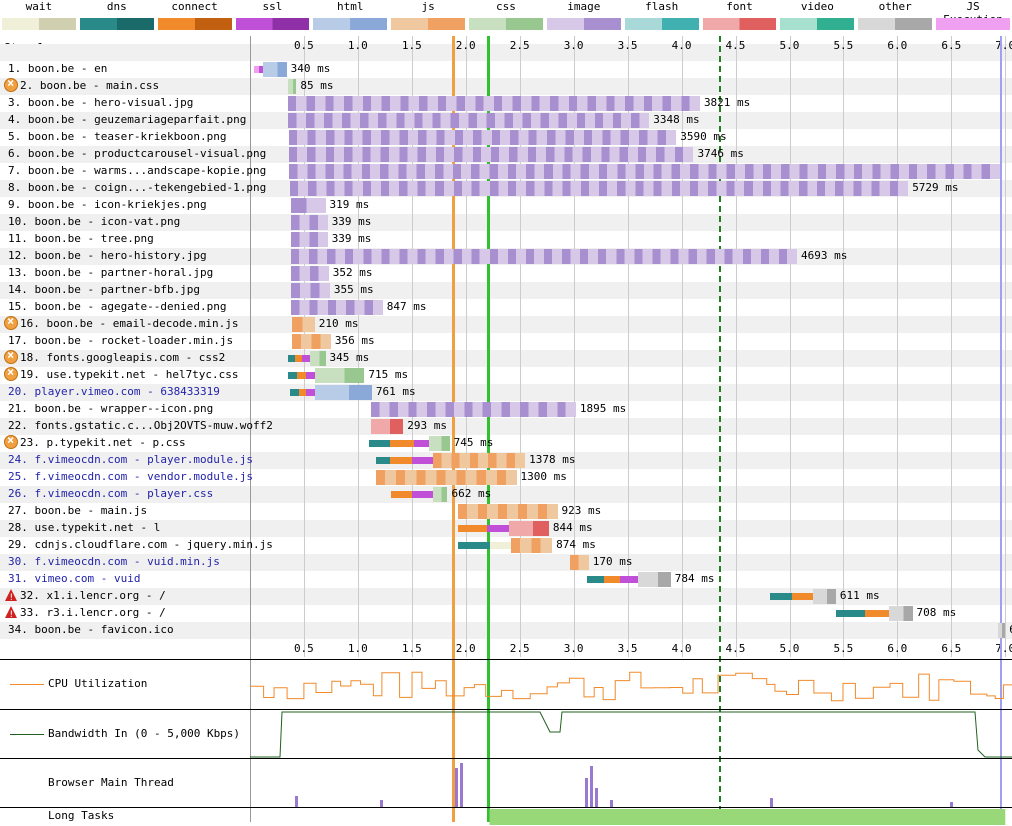  Describe the element at coordinates (74, 578) in the screenshot. I see `request-label: 31. vimeo.com - vuid` at that location.